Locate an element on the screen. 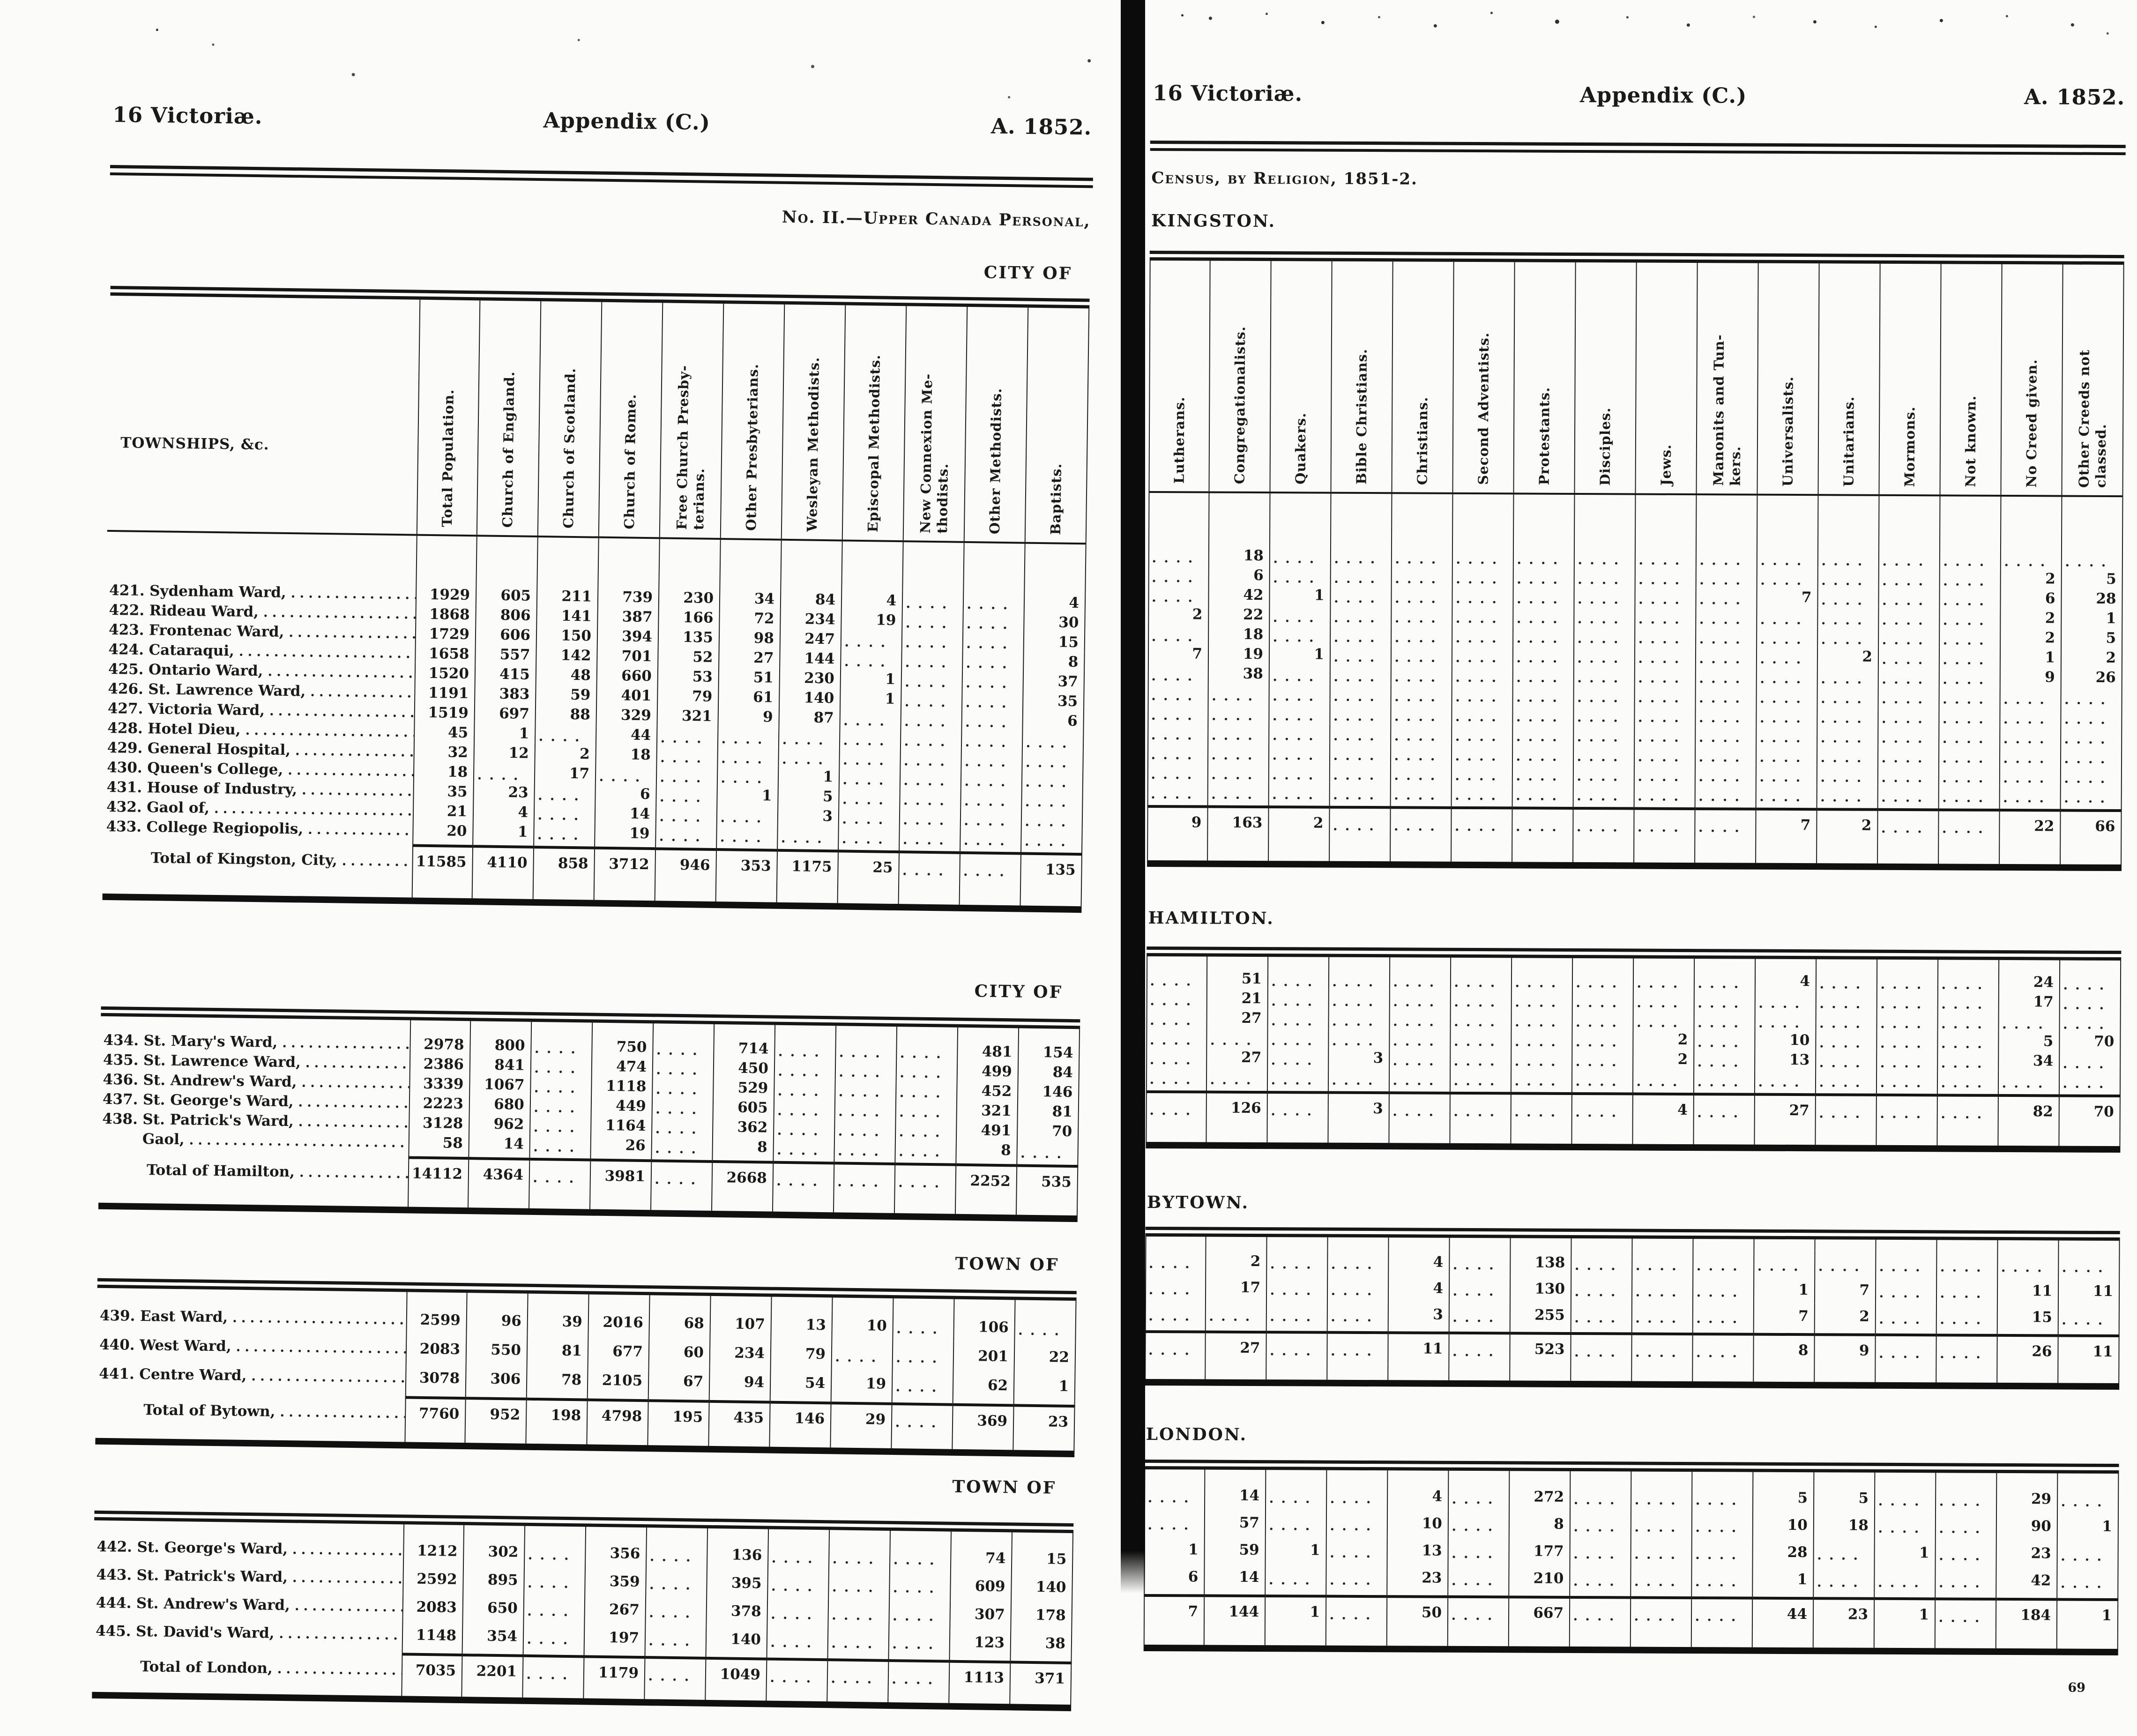 This screenshot has height=1736, width=2137. volume-label: 16 Victoriæ. is located at coordinates (1228, 93).